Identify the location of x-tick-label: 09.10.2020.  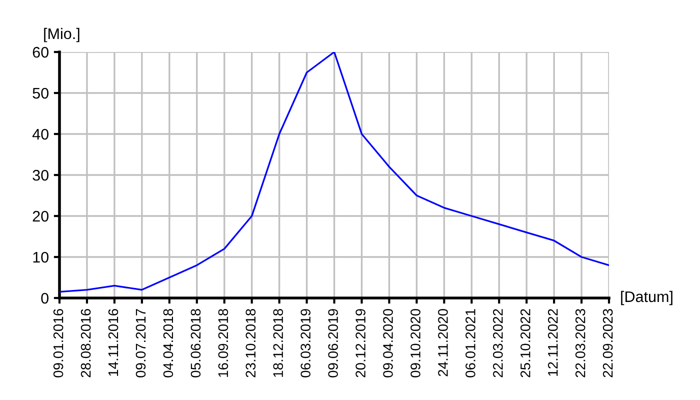
(415, 343).